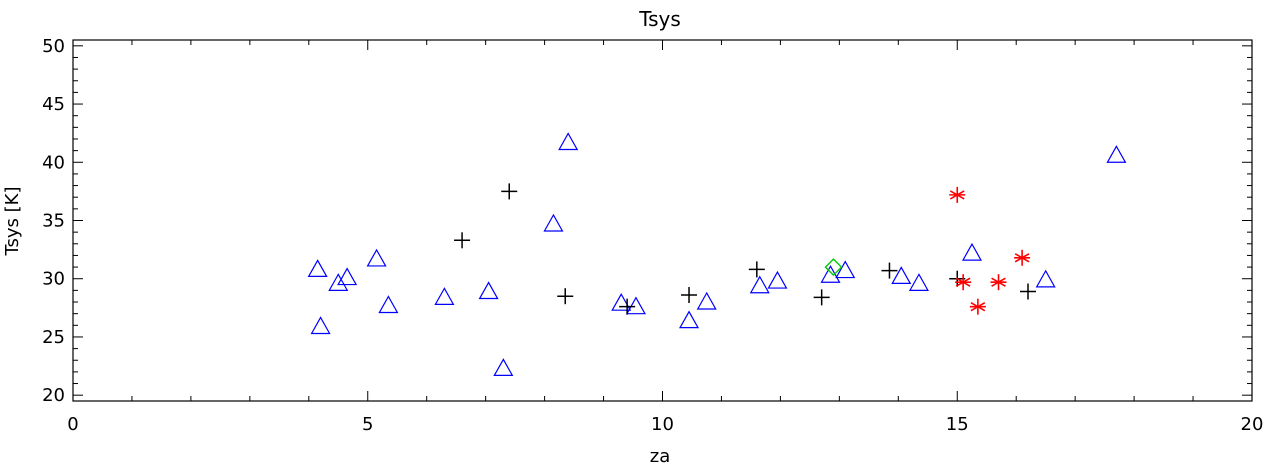  Describe the element at coordinates (53, 279) in the screenshot. I see `y-tick-label: 30` at that location.